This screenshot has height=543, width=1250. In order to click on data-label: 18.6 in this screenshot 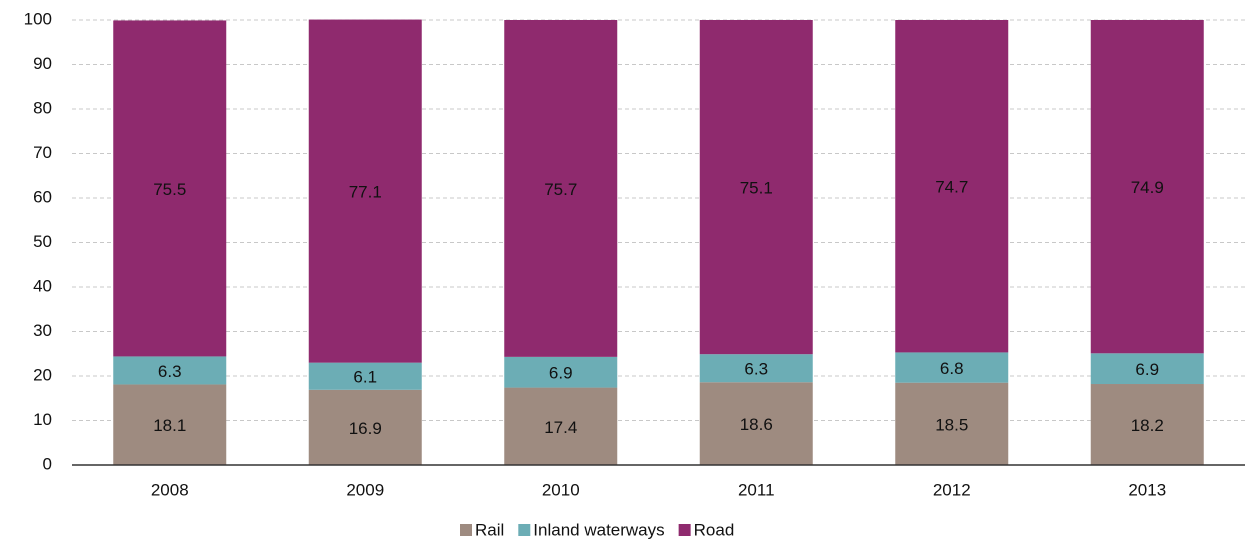, I will do `click(756, 424)`.